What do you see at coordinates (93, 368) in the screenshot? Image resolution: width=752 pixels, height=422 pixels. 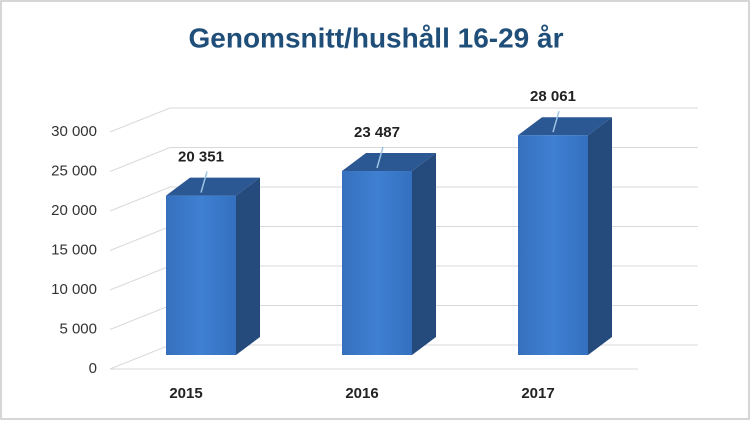 I see `y-tick-label: 0` at bounding box center [93, 368].